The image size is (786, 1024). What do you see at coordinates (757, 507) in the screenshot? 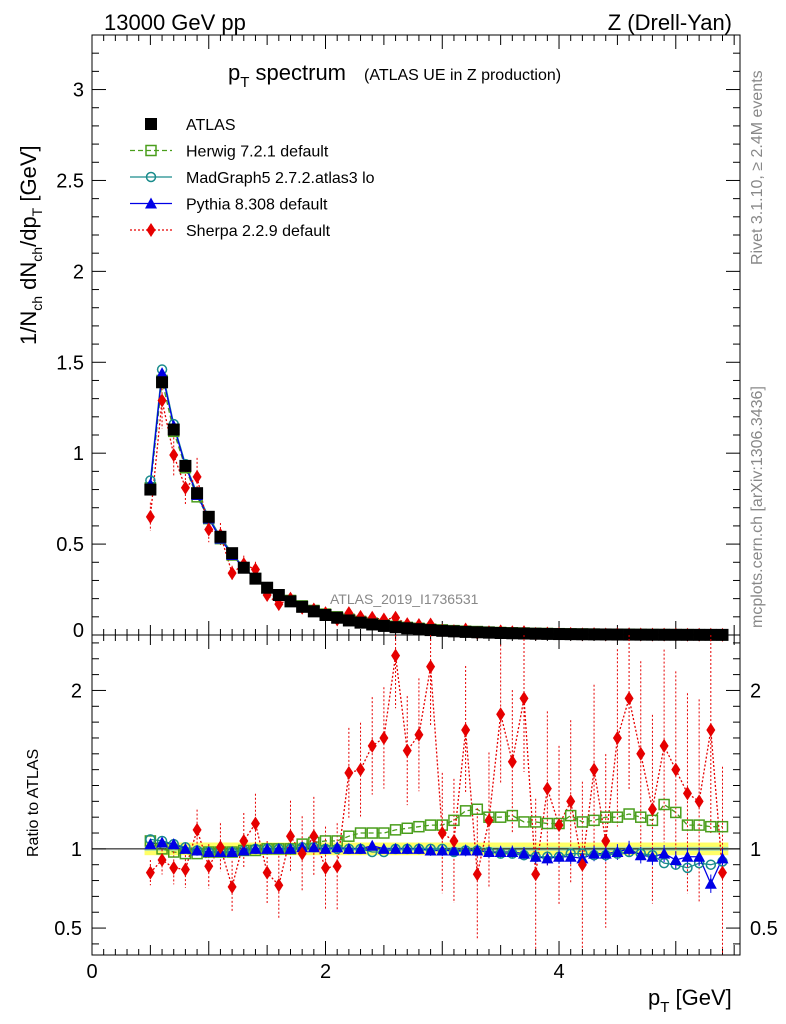
I see `mcplots-label: mcplots.cern.ch [arXiv:1306.3436]` at bounding box center [757, 507].